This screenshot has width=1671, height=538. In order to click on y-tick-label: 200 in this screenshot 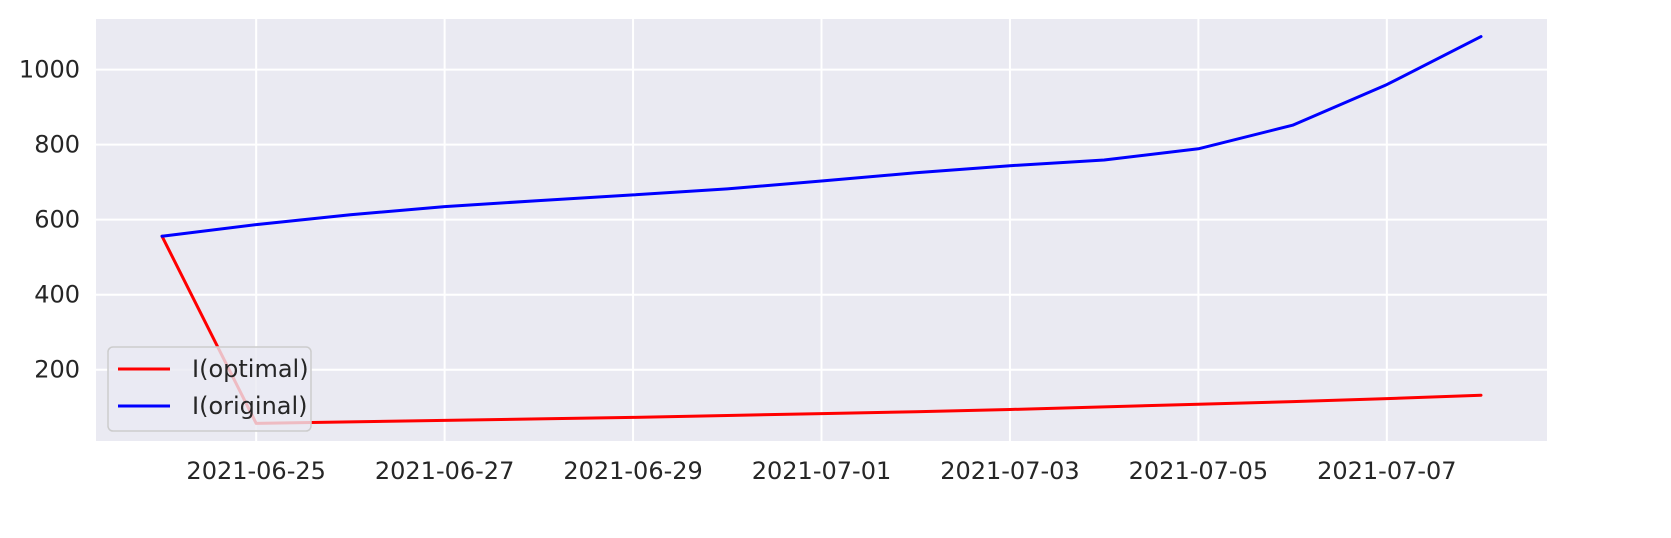, I will do `click(57, 370)`.